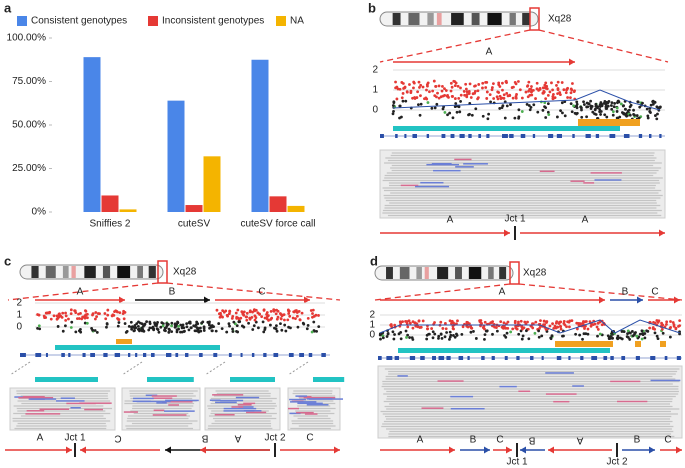 The width and height of the screenshot is (685, 468). I want to click on panel-label: d, so click(374, 260).